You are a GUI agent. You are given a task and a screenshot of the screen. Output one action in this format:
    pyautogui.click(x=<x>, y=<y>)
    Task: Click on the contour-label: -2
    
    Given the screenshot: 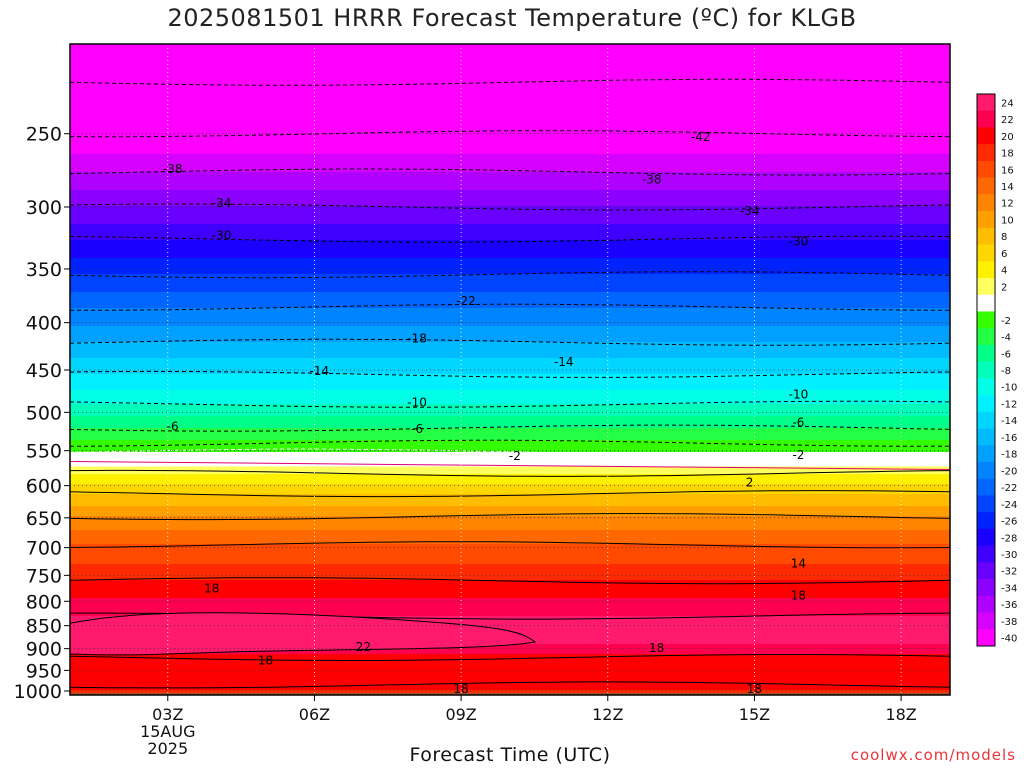 What is the action you would take?
    pyautogui.click(x=798, y=455)
    